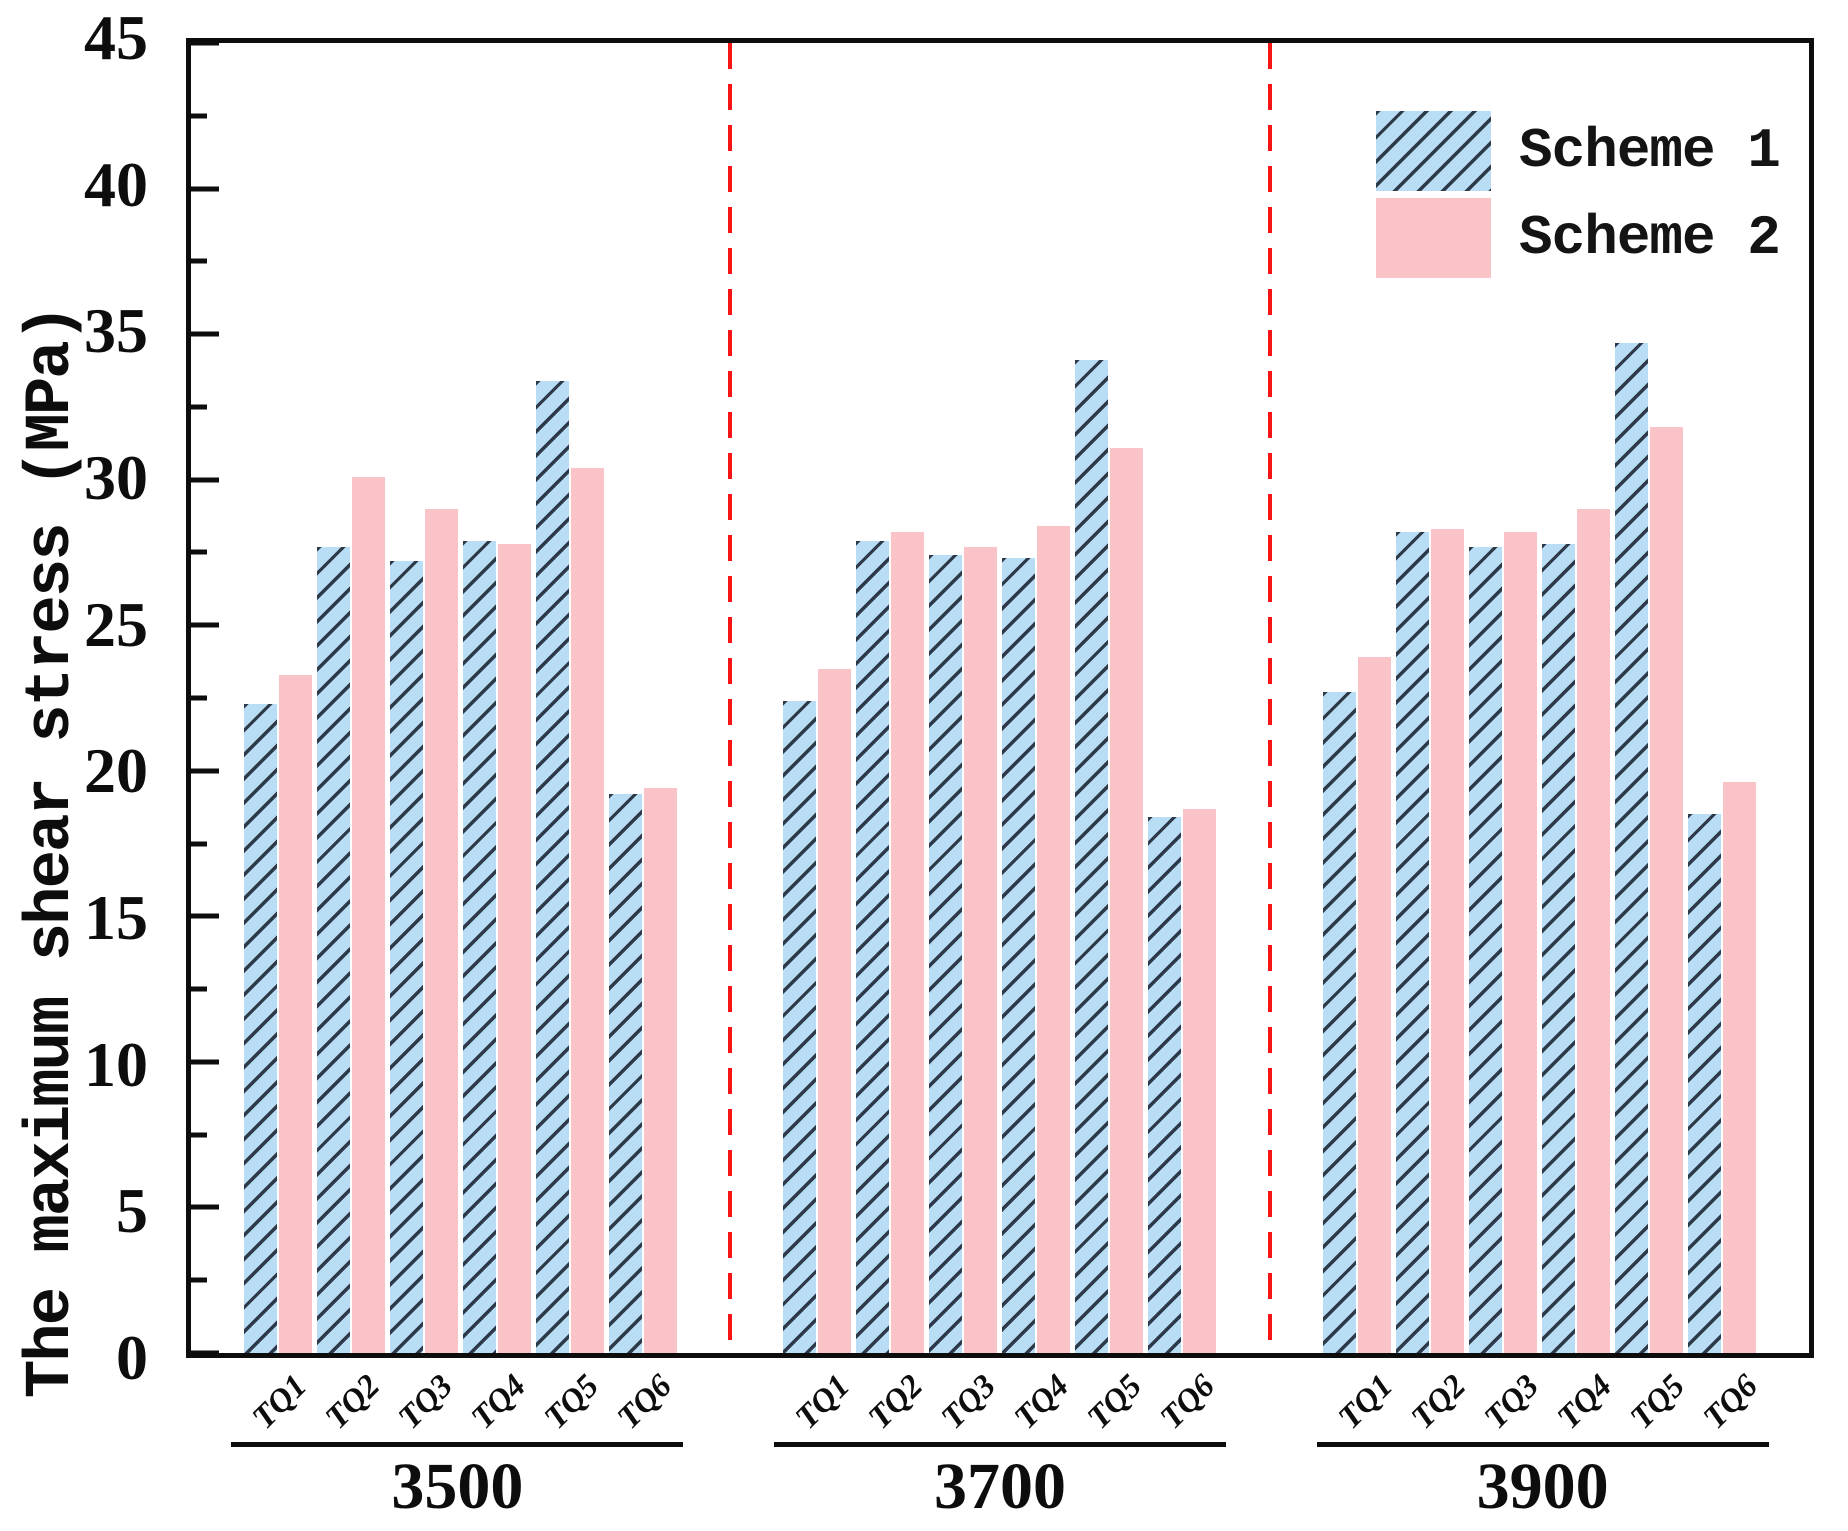  Describe the element at coordinates (835, 1010) in the screenshot. I see `bar-3700-TQ1-scheme2` at that location.